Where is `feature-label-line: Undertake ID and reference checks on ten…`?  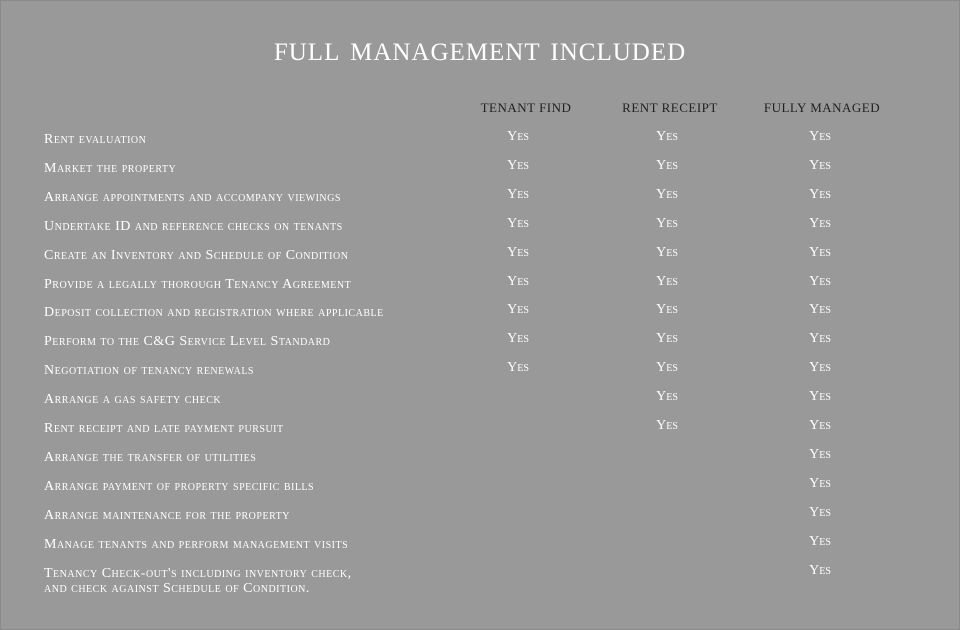
feature-label-line: Undertake ID and reference checks on ten… is located at coordinates (193, 226).